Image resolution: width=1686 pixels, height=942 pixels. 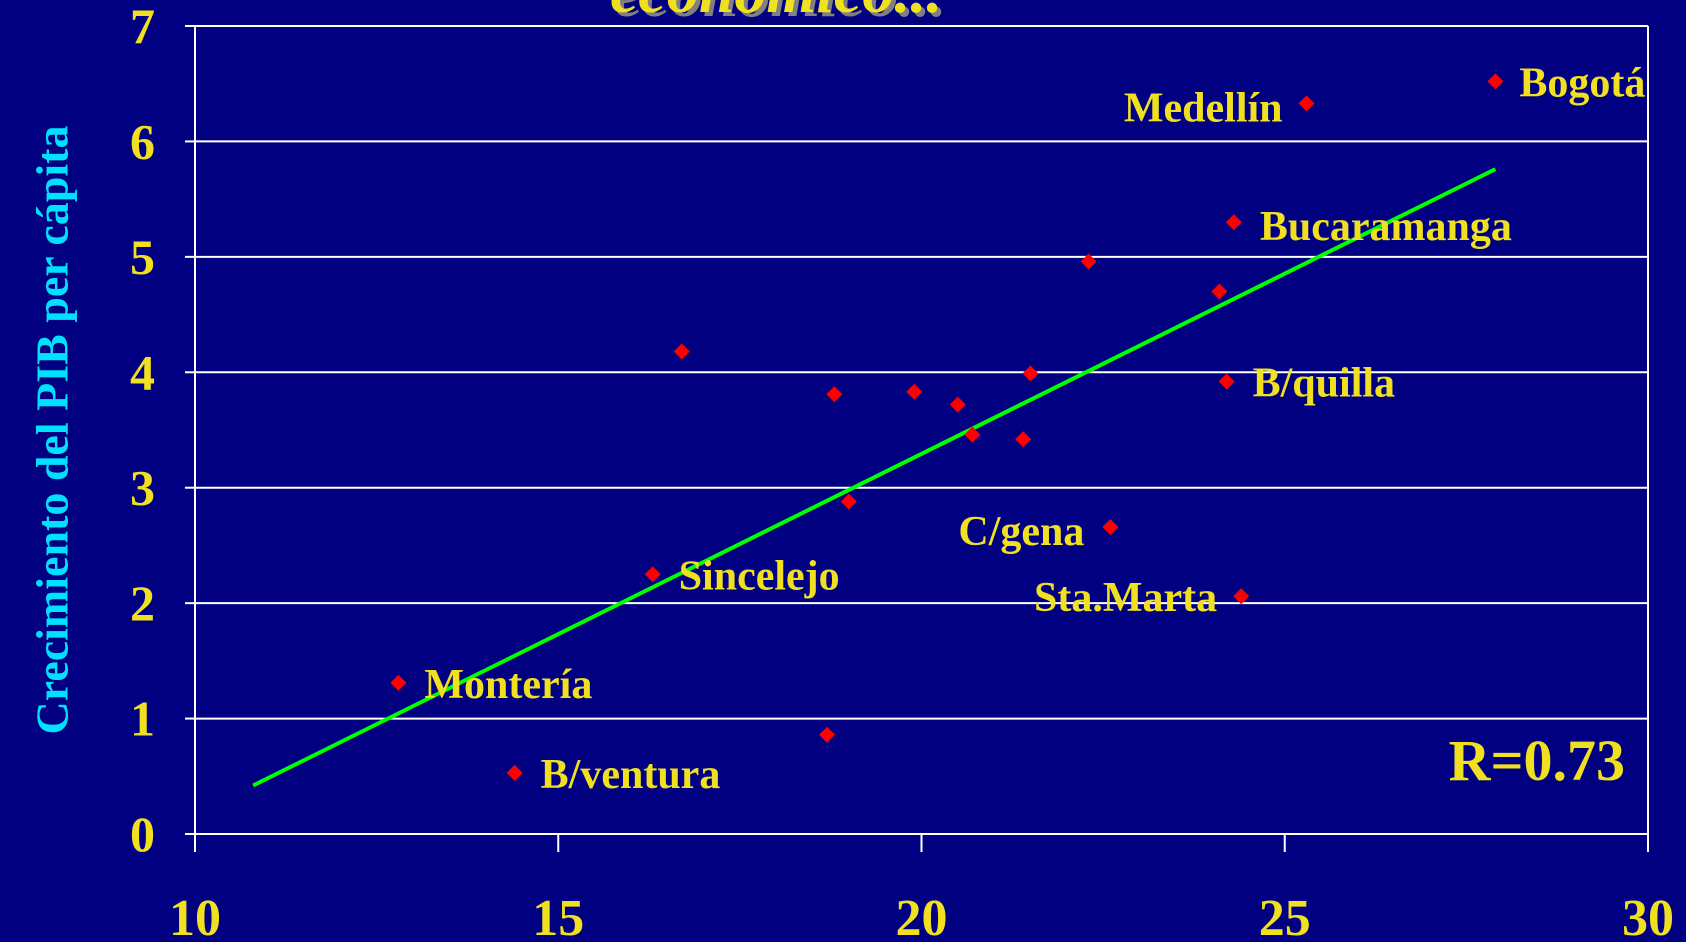 I want to click on point-label-16: Sta.Marta, so click(x=1125, y=598).